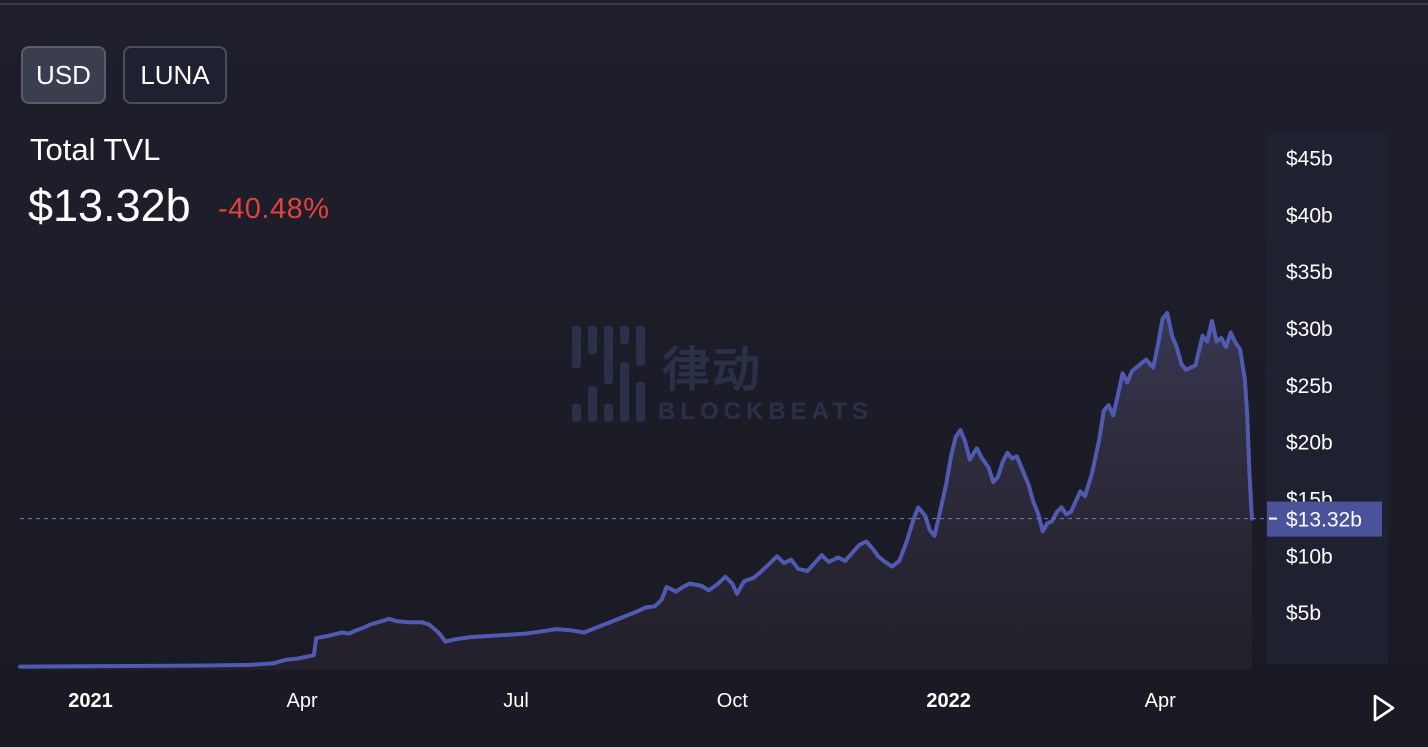  I want to click on x-tick-label: Jul, so click(516, 701).